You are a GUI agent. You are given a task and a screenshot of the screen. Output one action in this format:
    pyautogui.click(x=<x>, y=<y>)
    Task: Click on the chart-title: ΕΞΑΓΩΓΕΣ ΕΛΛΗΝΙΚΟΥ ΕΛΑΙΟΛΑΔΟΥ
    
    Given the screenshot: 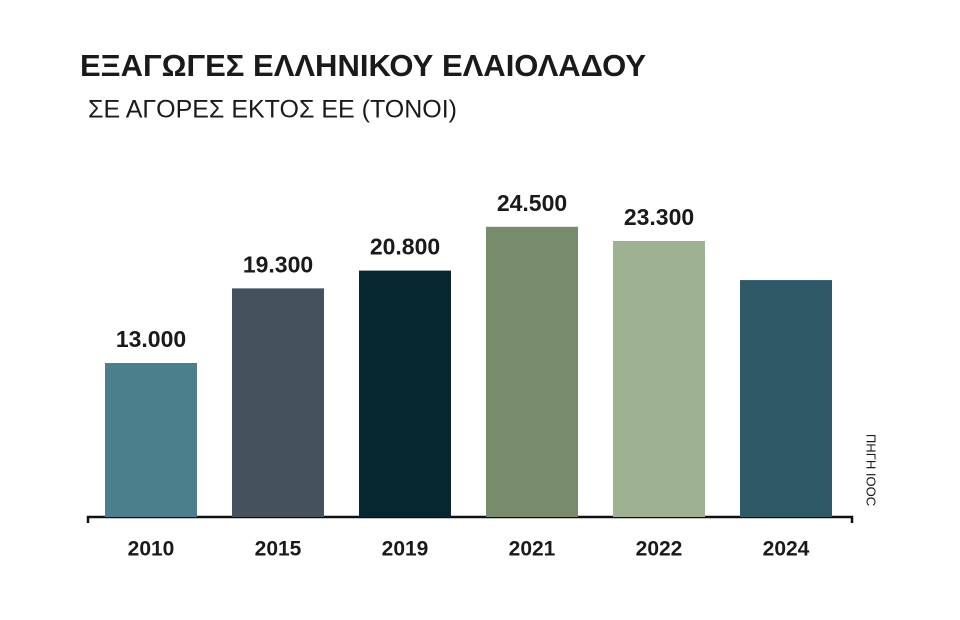 What is the action you would take?
    pyautogui.click(x=363, y=65)
    